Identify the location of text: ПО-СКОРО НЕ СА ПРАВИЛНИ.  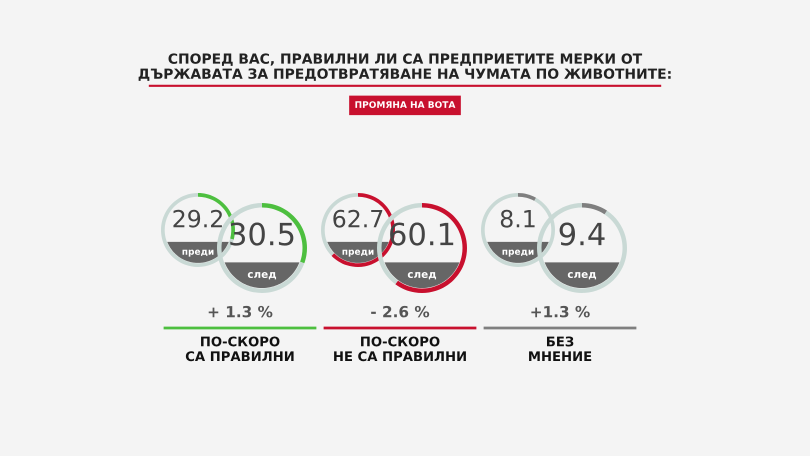
(400, 349).